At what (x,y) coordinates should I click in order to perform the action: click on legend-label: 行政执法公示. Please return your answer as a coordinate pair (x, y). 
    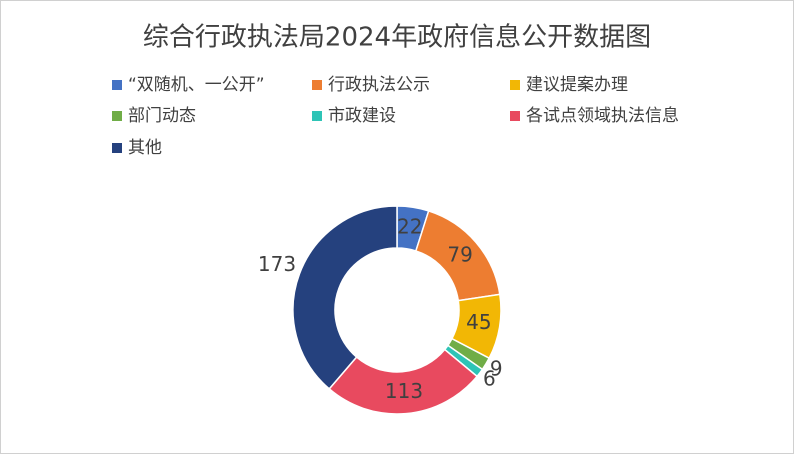
    Looking at the image, I should click on (379, 85).